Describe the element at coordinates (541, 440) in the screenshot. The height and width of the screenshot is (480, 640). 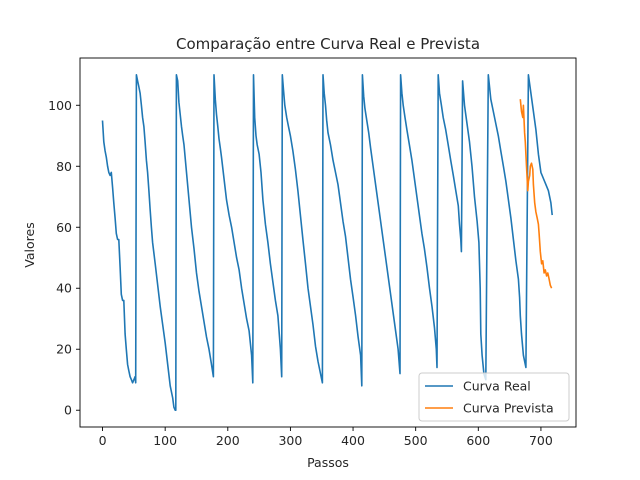
I see `x-tick-label: 700` at that location.